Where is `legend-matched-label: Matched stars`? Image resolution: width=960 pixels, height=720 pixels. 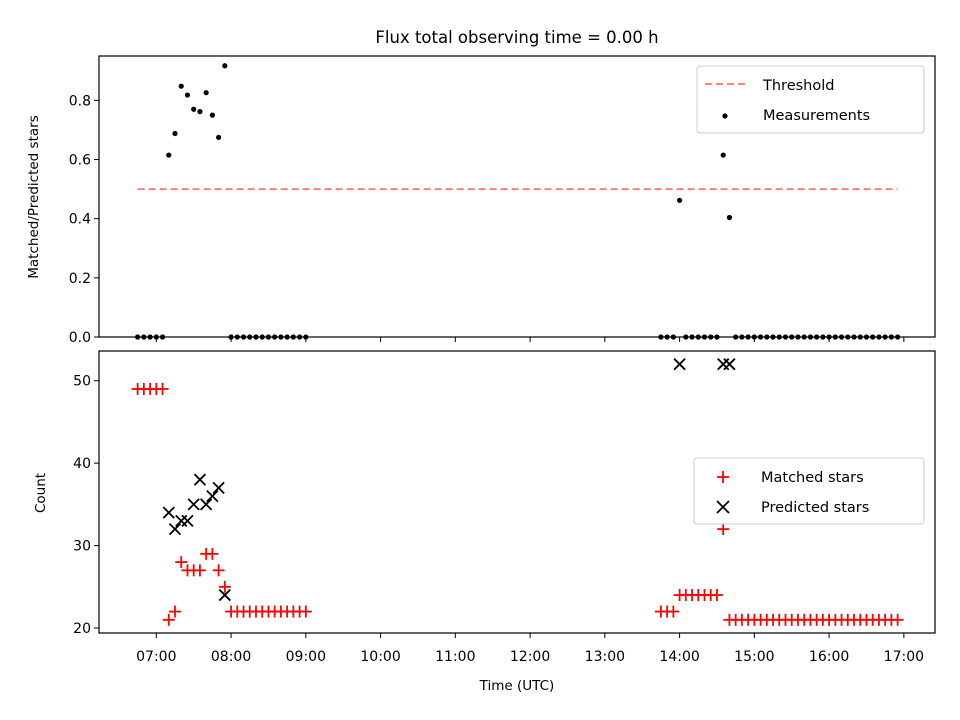 legend-matched-label: Matched stars is located at coordinates (812, 478).